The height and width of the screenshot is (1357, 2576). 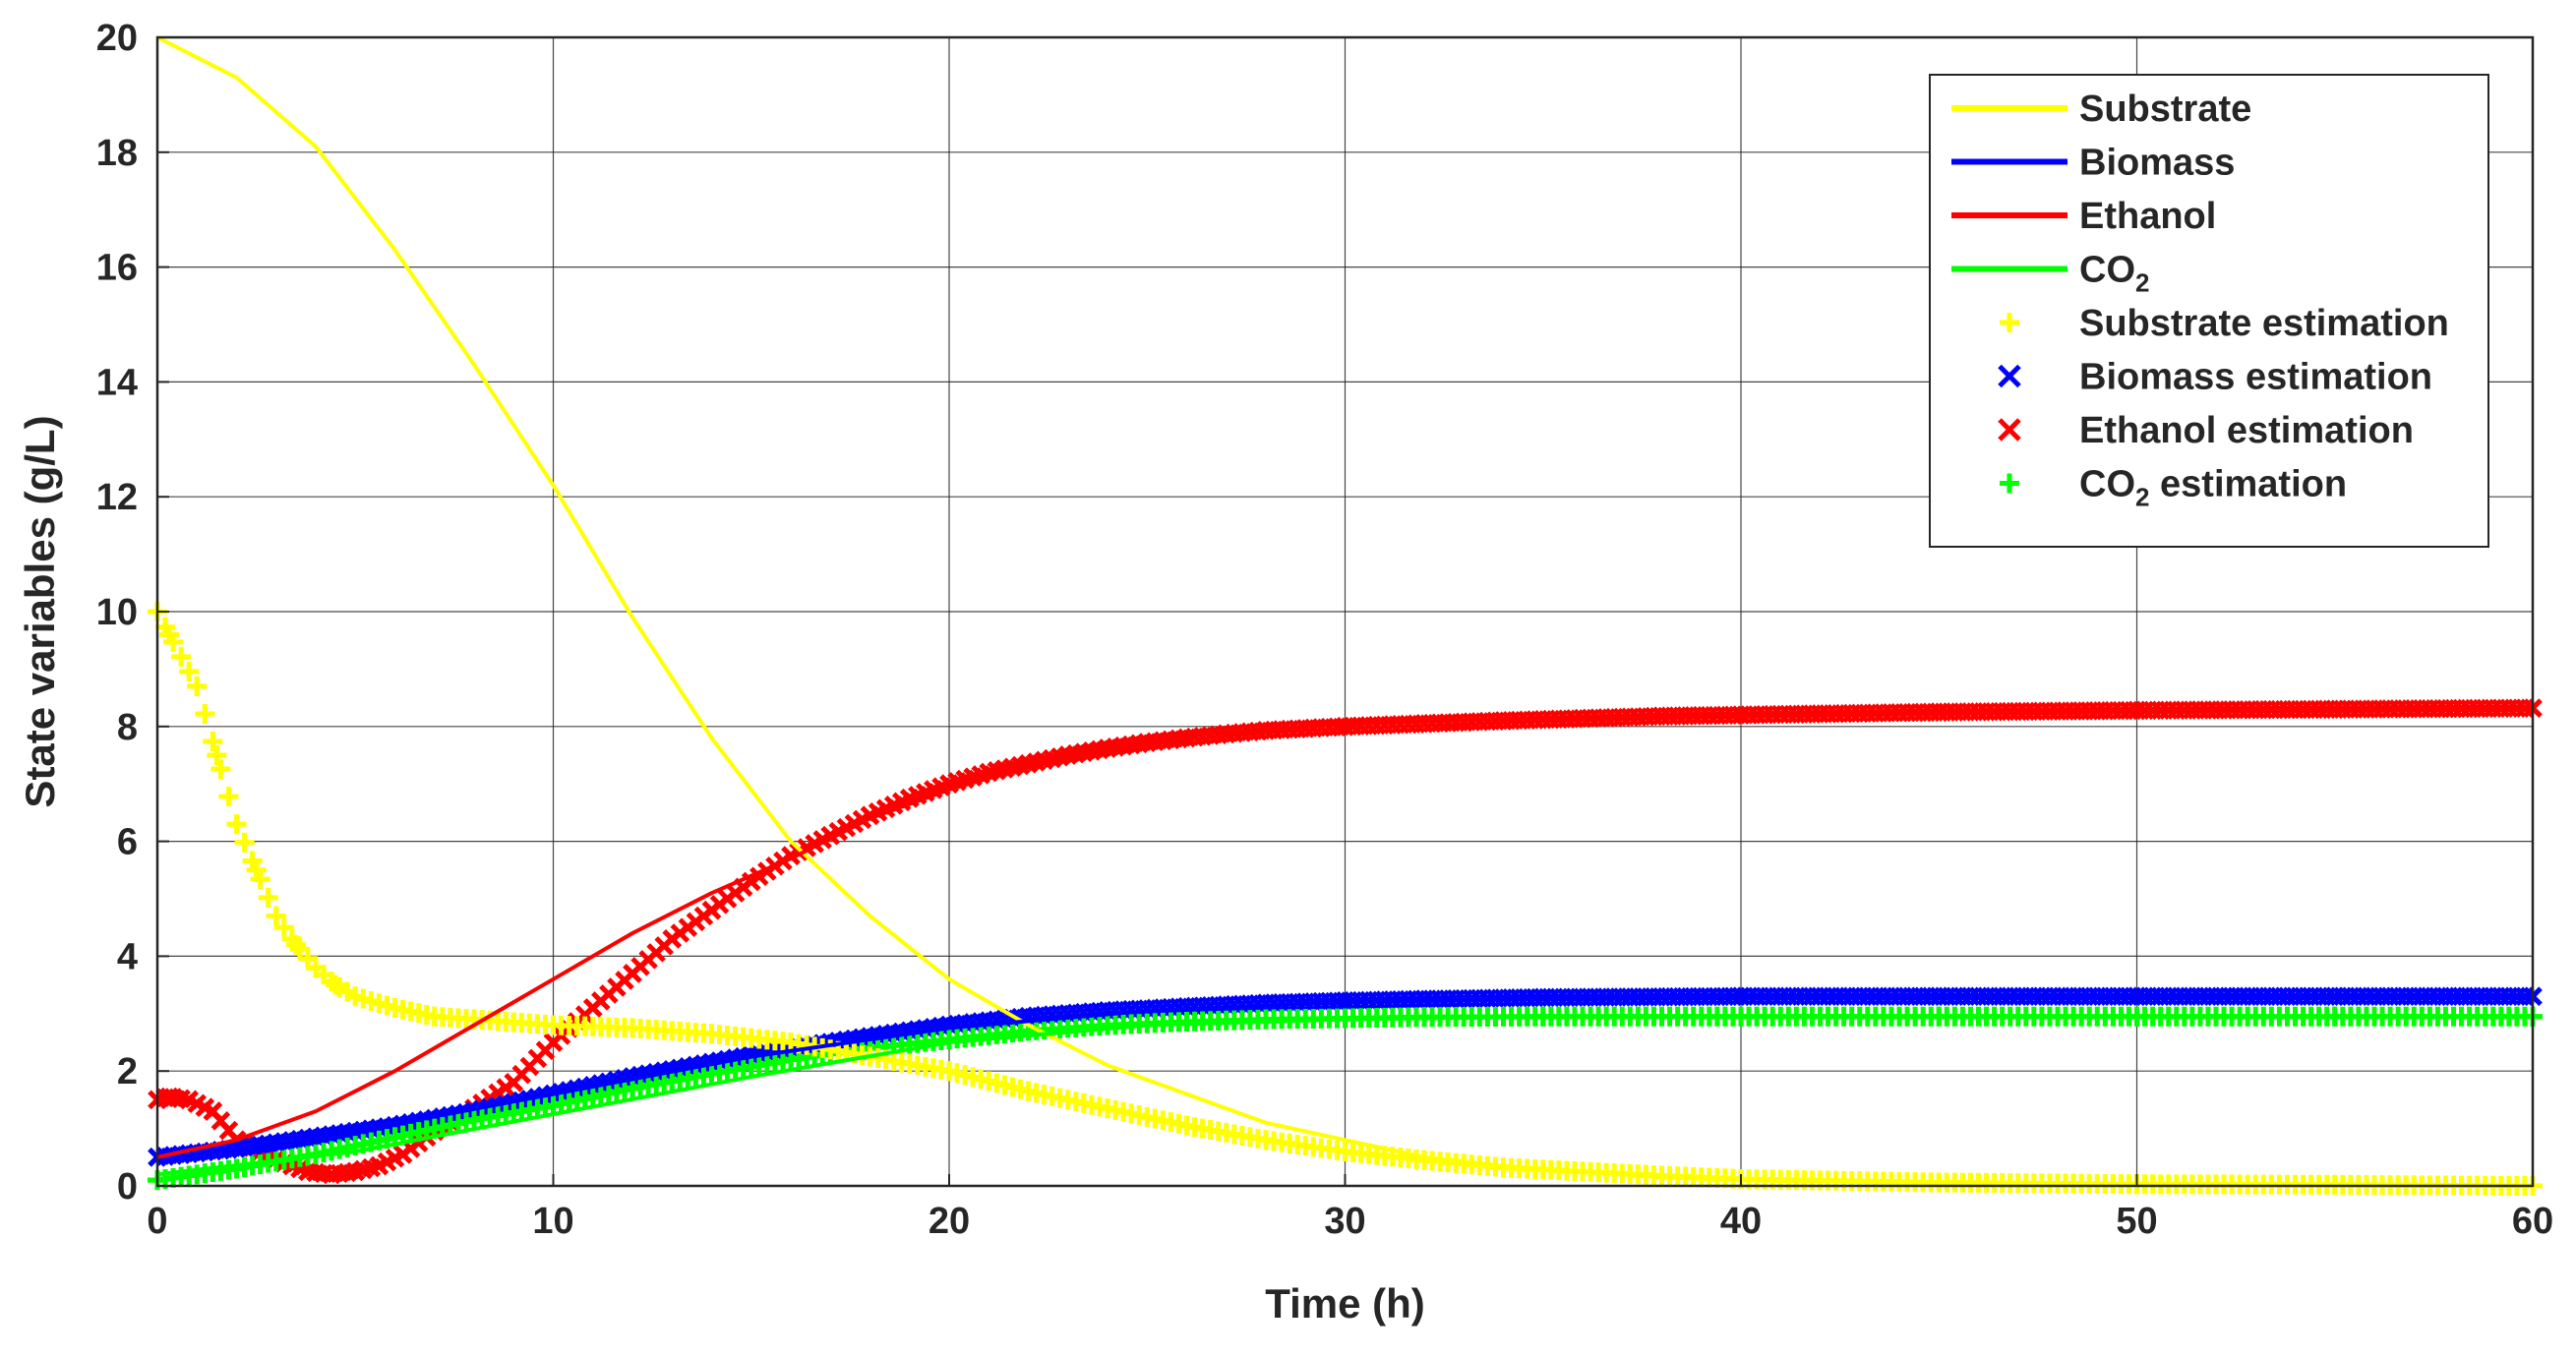 I want to click on legend-label: Substrate estimation, so click(x=2264, y=323).